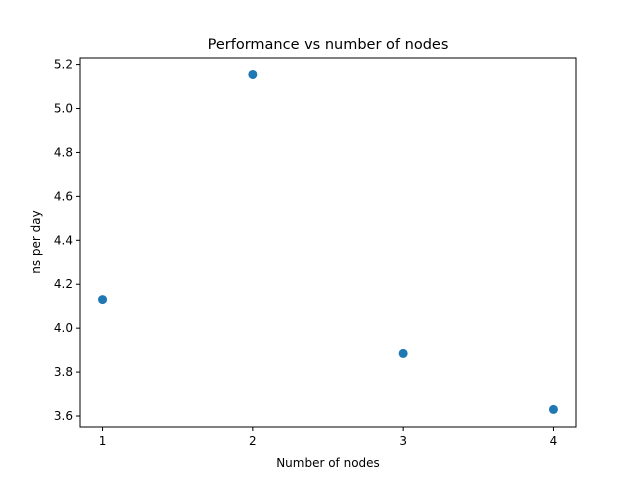 This screenshot has height=480, width=640. I want to click on y-axis-ticks: 3.6 3.8 4.0 4.2 4.4 4.6 4.8 5.0 5.2, so click(67, 240).